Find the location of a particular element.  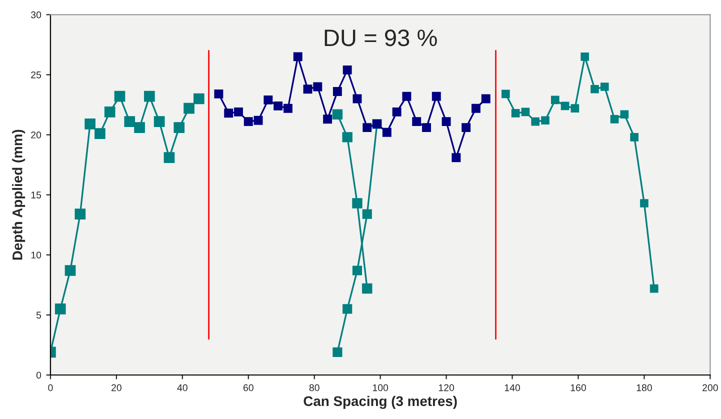

x-tick-label: 100 is located at coordinates (380, 388).